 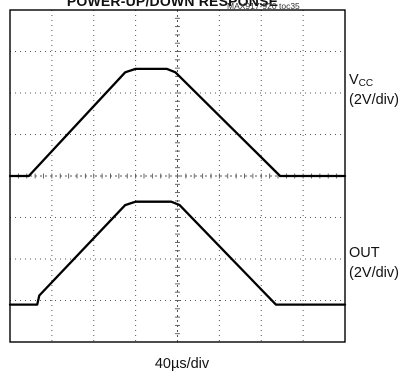 What do you see at coordinates (374, 273) in the screenshot?
I see `out-scale-label: (2V/div)` at bounding box center [374, 273].